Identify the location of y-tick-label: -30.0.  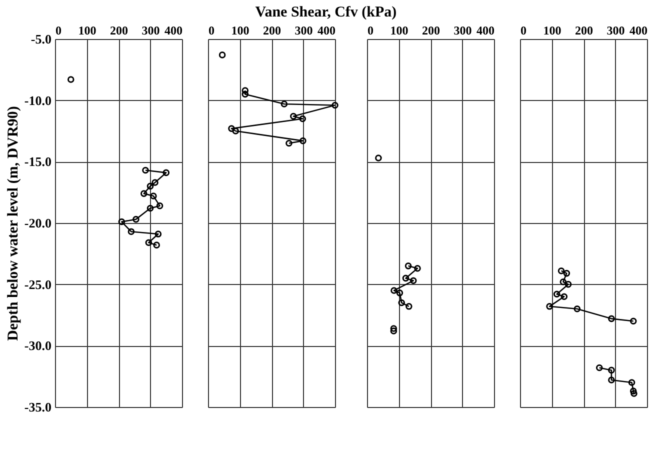
(38, 346).